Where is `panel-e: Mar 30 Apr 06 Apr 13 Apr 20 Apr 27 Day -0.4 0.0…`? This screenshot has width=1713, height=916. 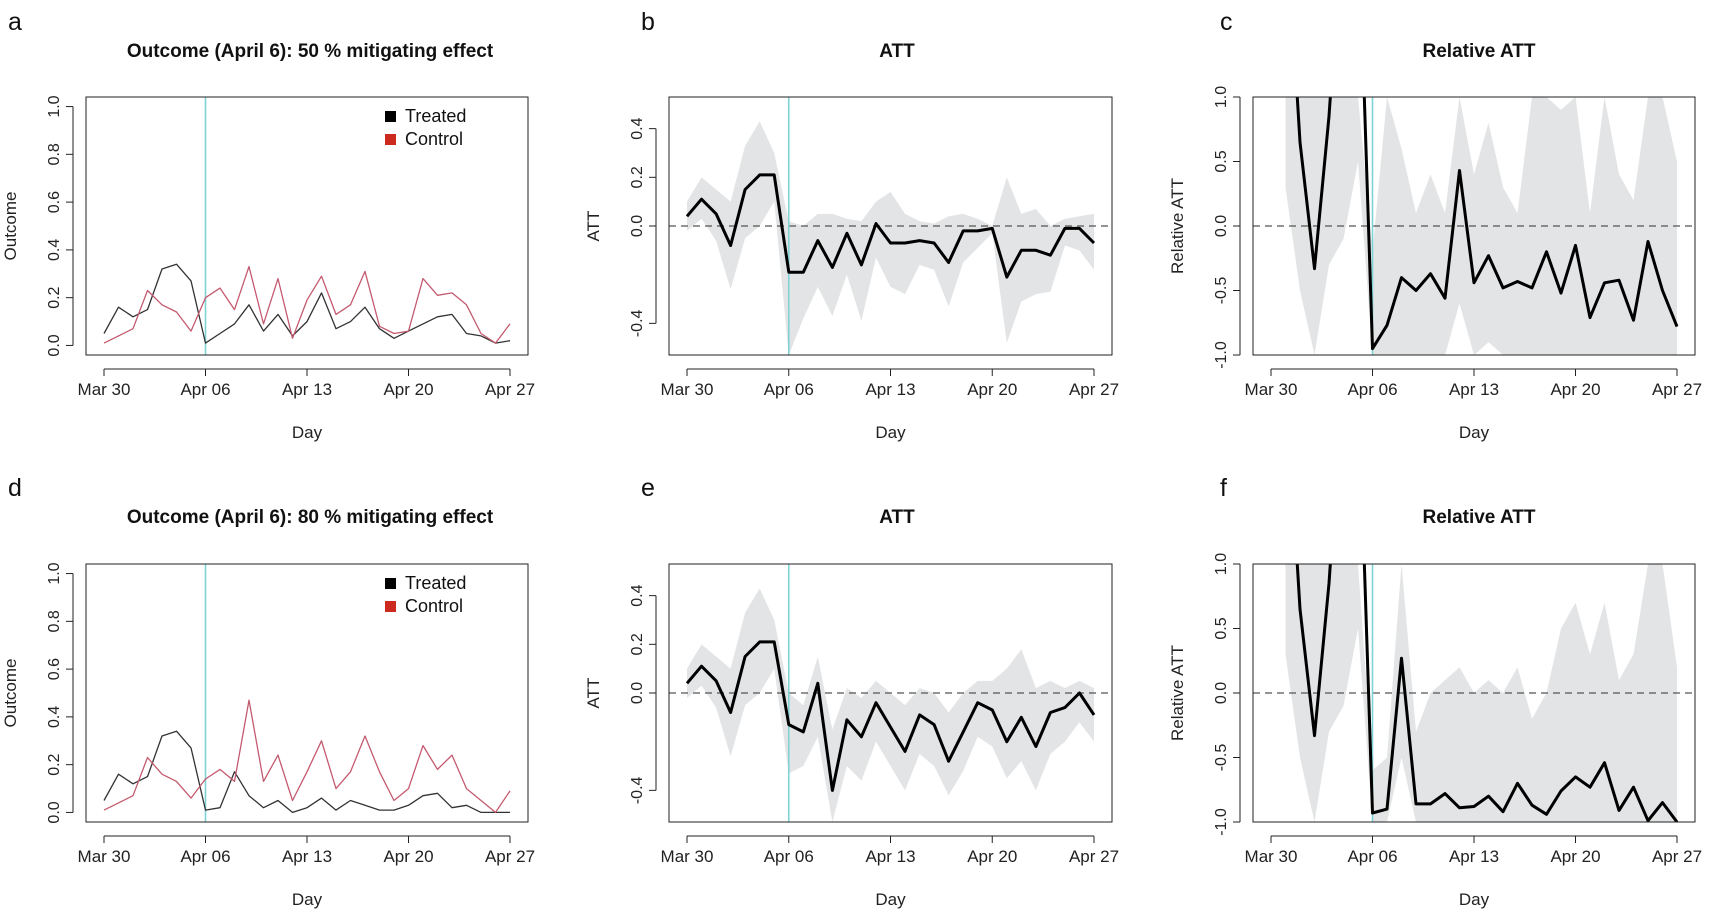
panel-e: Mar 30 Apr 06 Apr 13 Apr 20 Apr 27 Day -0.4 0.0… is located at coordinates (851, 691).